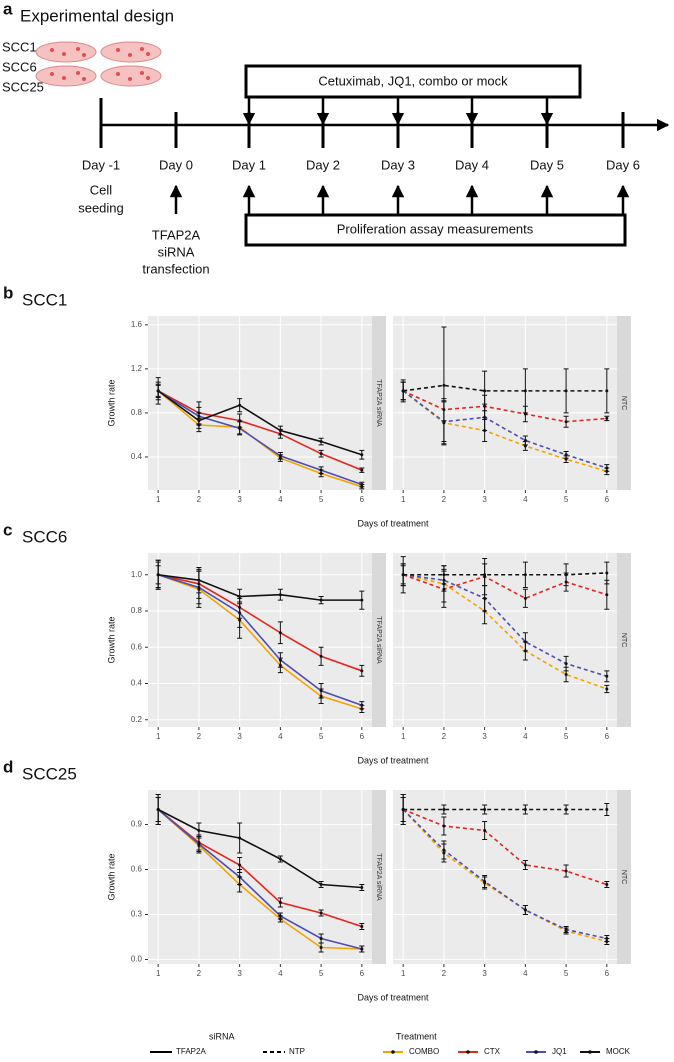 This screenshot has height=1062, width=674. I want to click on day-label: Day 0, so click(176, 164).